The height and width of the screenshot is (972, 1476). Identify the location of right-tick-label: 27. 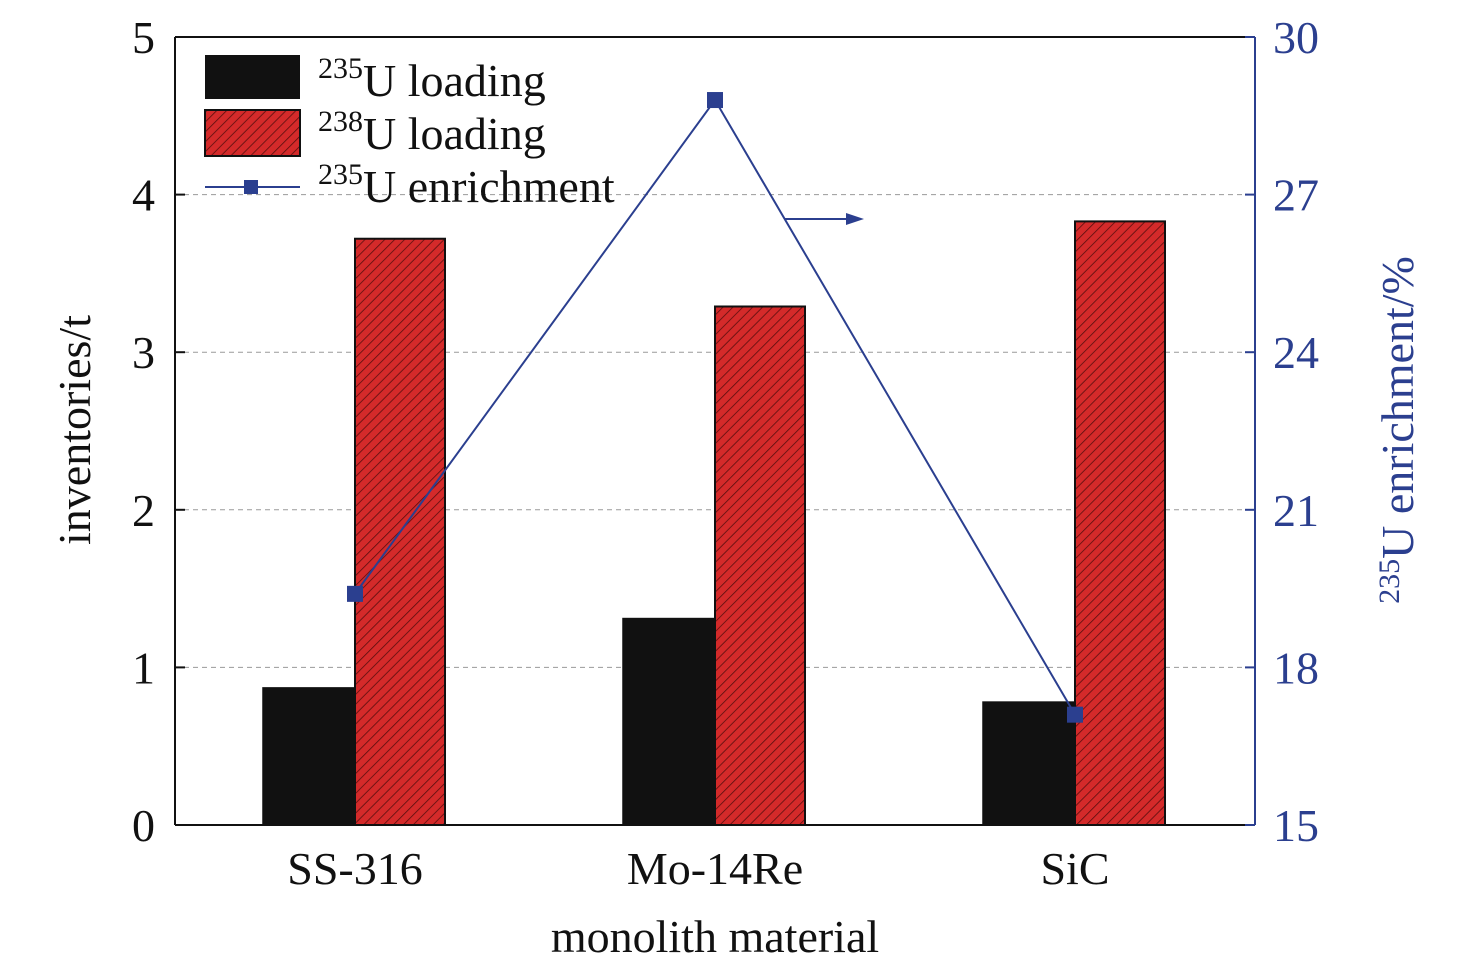
(1296, 195).